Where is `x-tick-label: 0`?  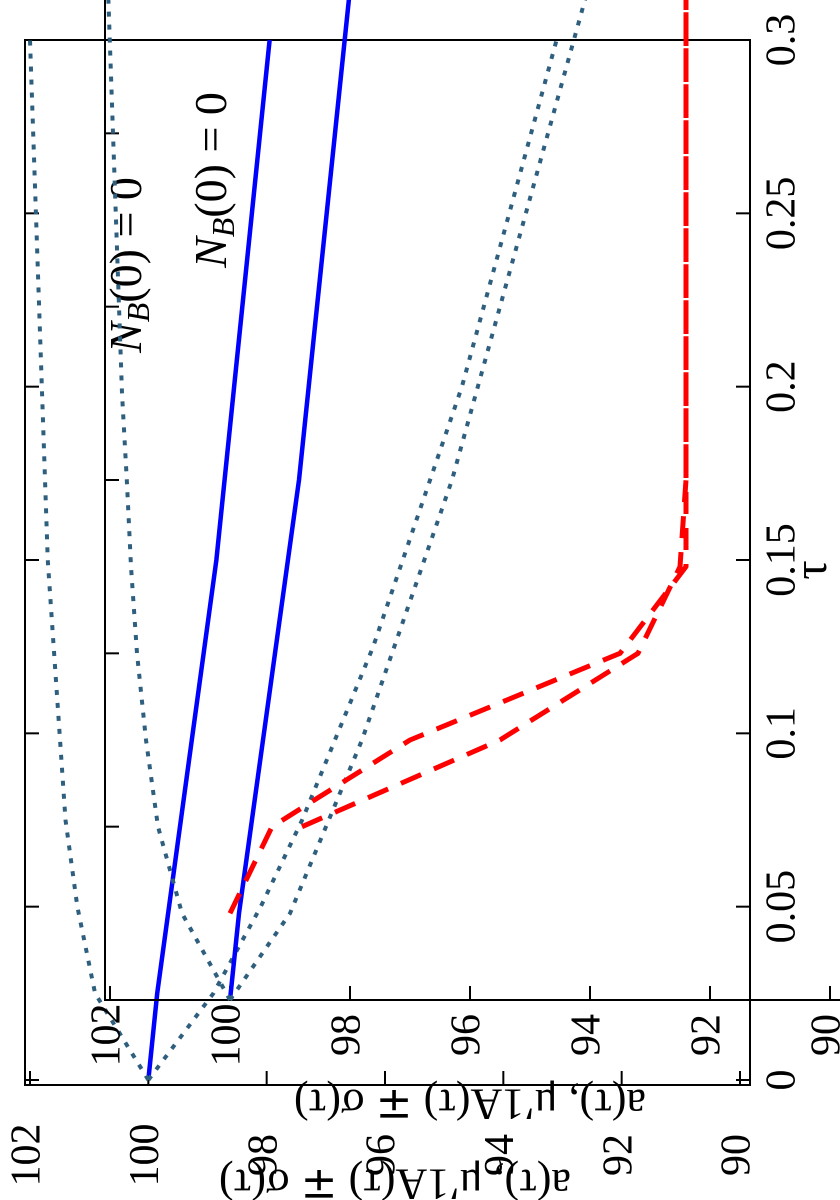
x-tick-label: 0 is located at coordinates (782, 1080).